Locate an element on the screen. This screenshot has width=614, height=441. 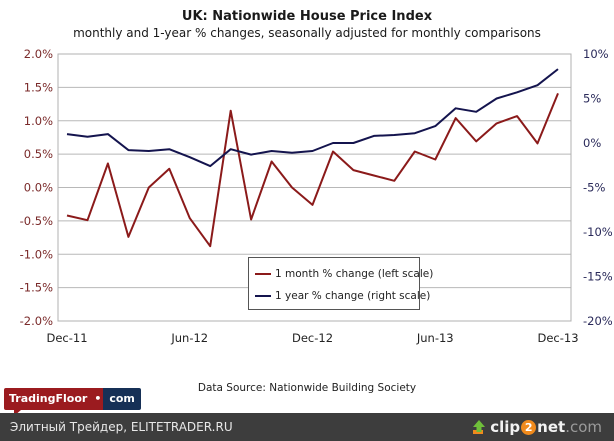
right-tick-label: -5% is located at coordinates (594, 188).